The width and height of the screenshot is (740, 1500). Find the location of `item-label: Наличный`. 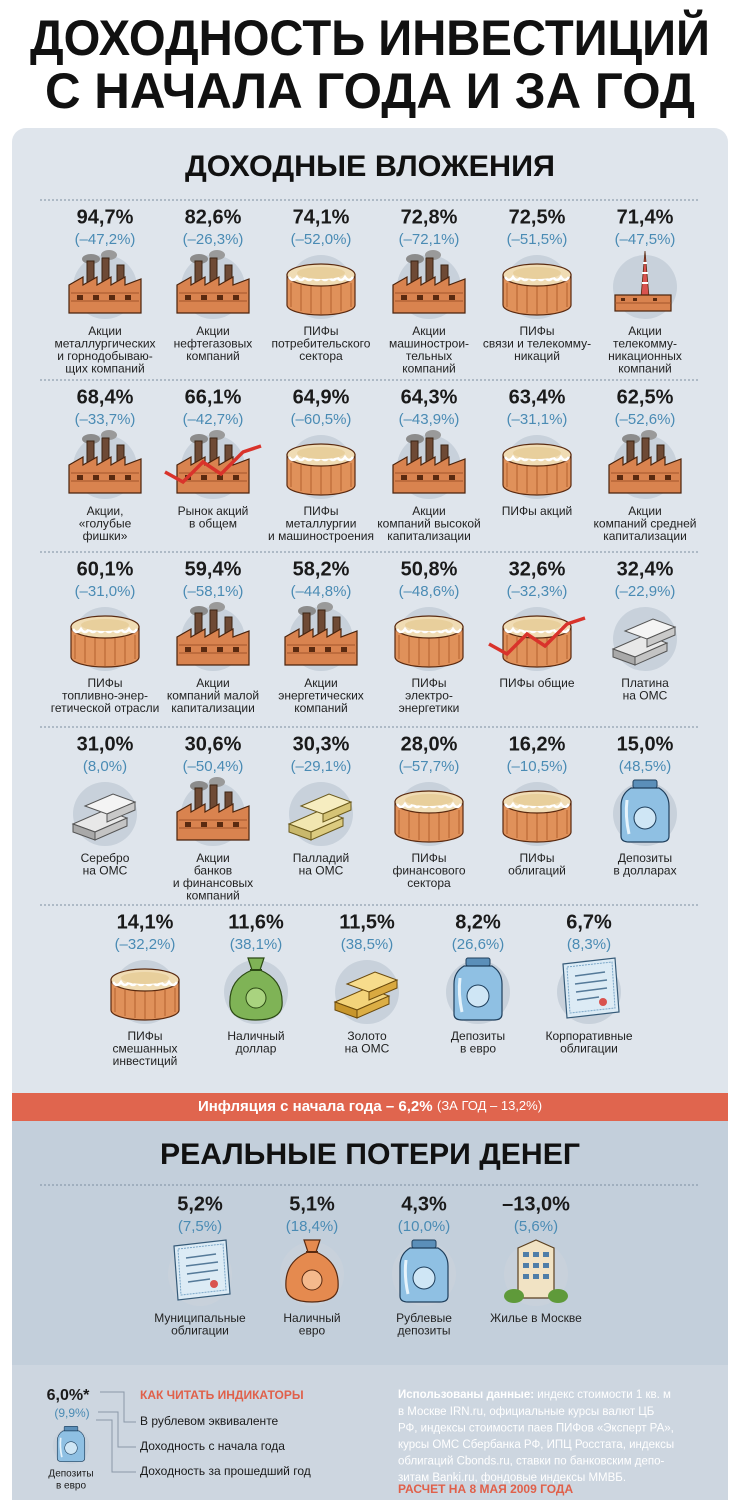

item-label: Наличный is located at coordinates (311, 1318).